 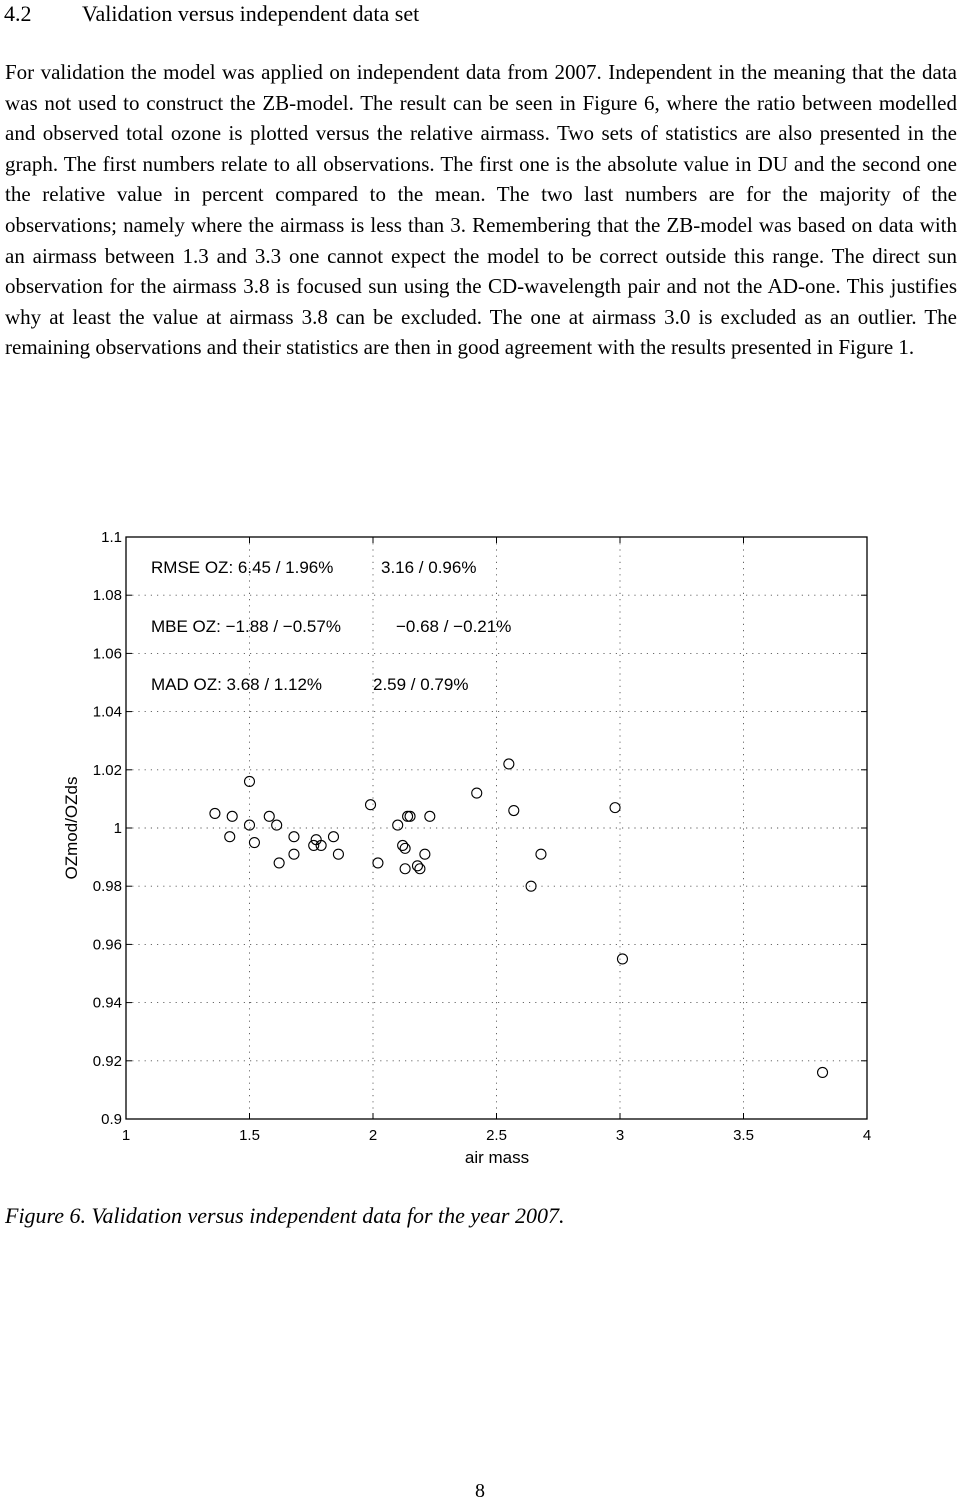 I want to click on y-tick-label: 1.1, so click(x=111, y=537).